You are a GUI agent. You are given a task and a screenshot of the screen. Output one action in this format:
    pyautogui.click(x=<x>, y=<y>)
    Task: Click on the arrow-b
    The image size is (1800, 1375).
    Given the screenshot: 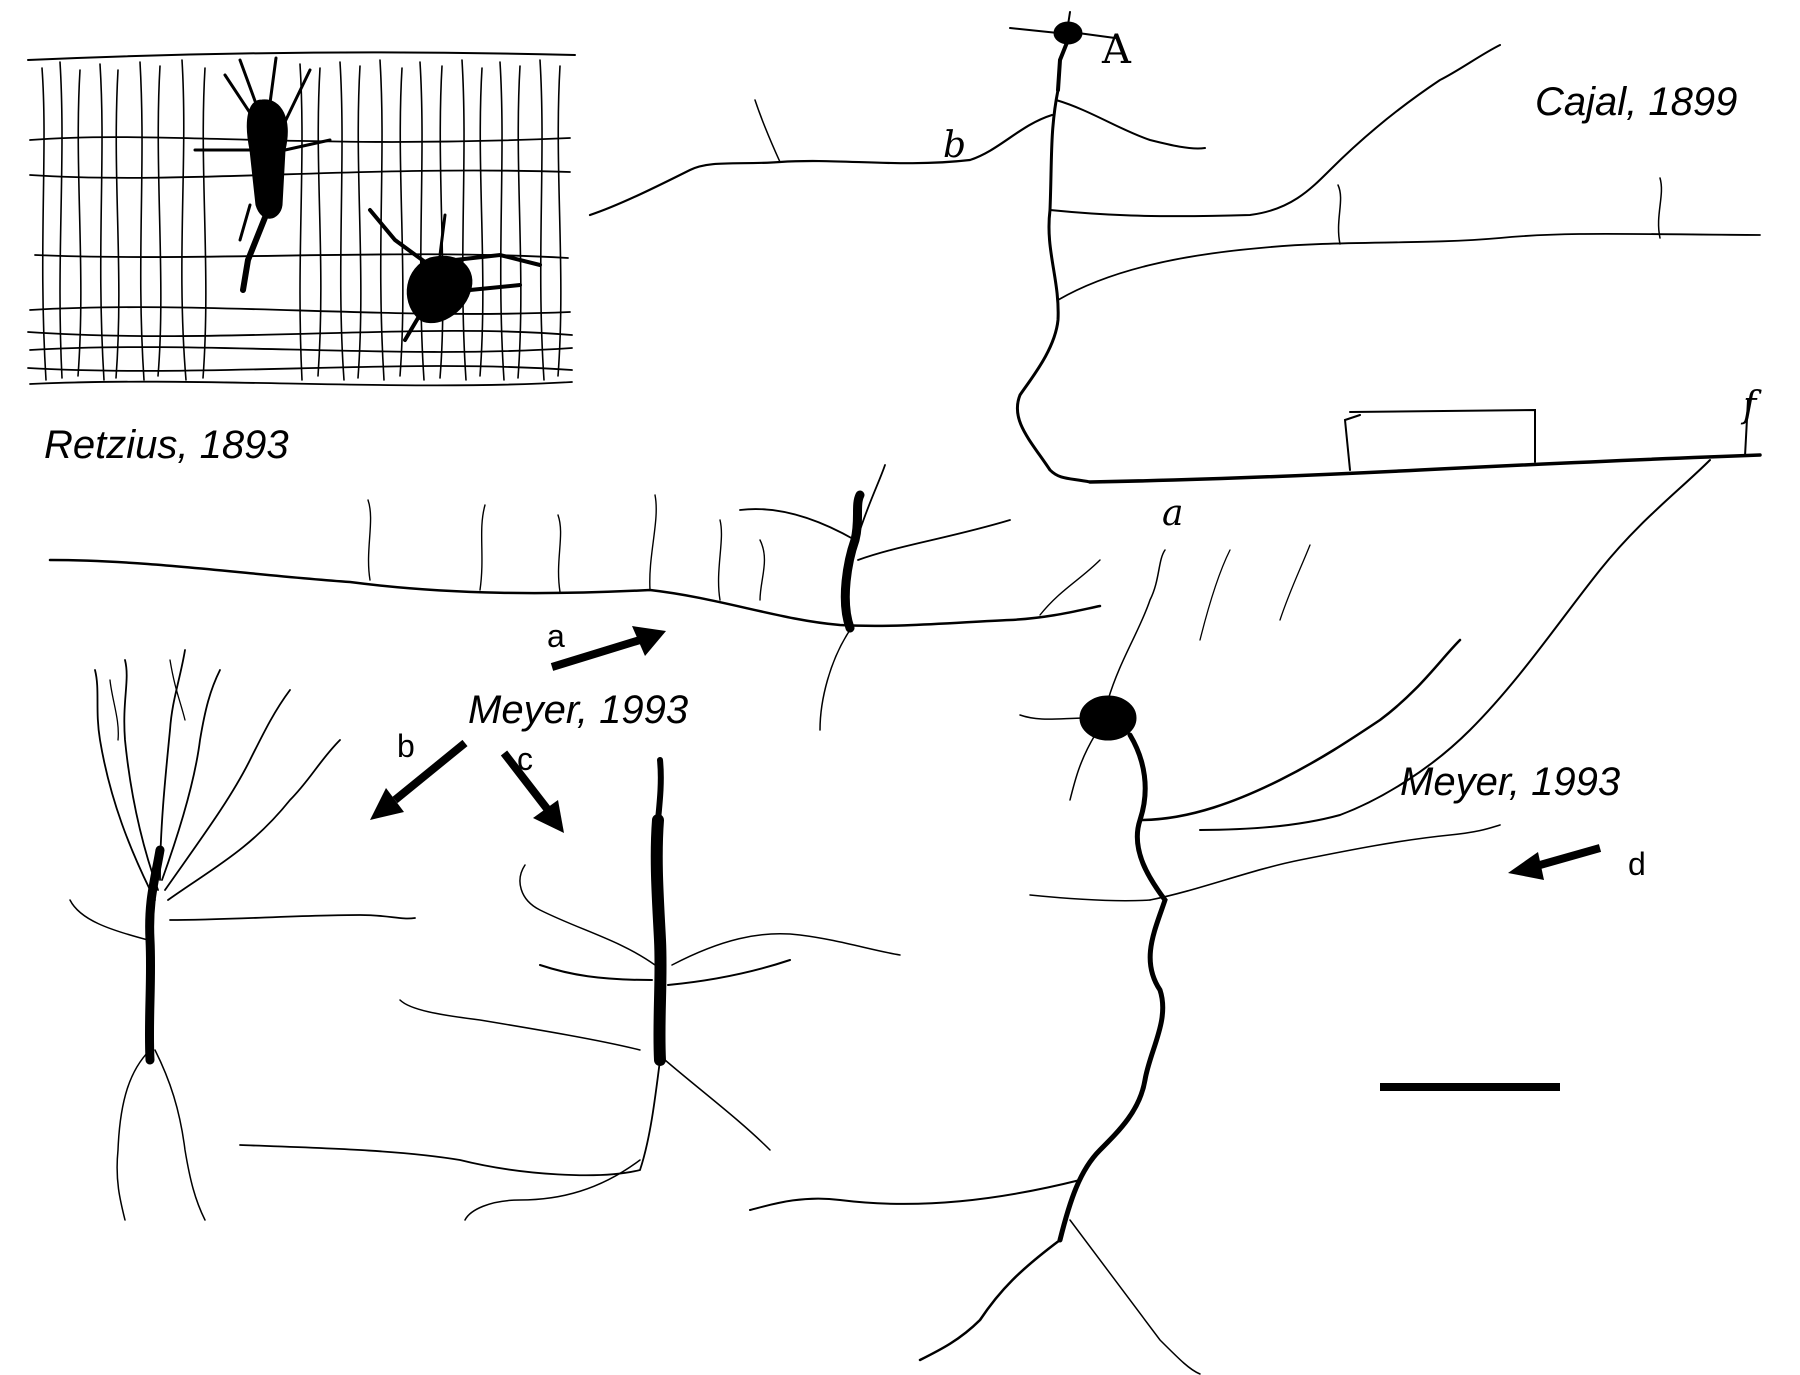 What is the action you would take?
    pyautogui.click(x=419, y=779)
    